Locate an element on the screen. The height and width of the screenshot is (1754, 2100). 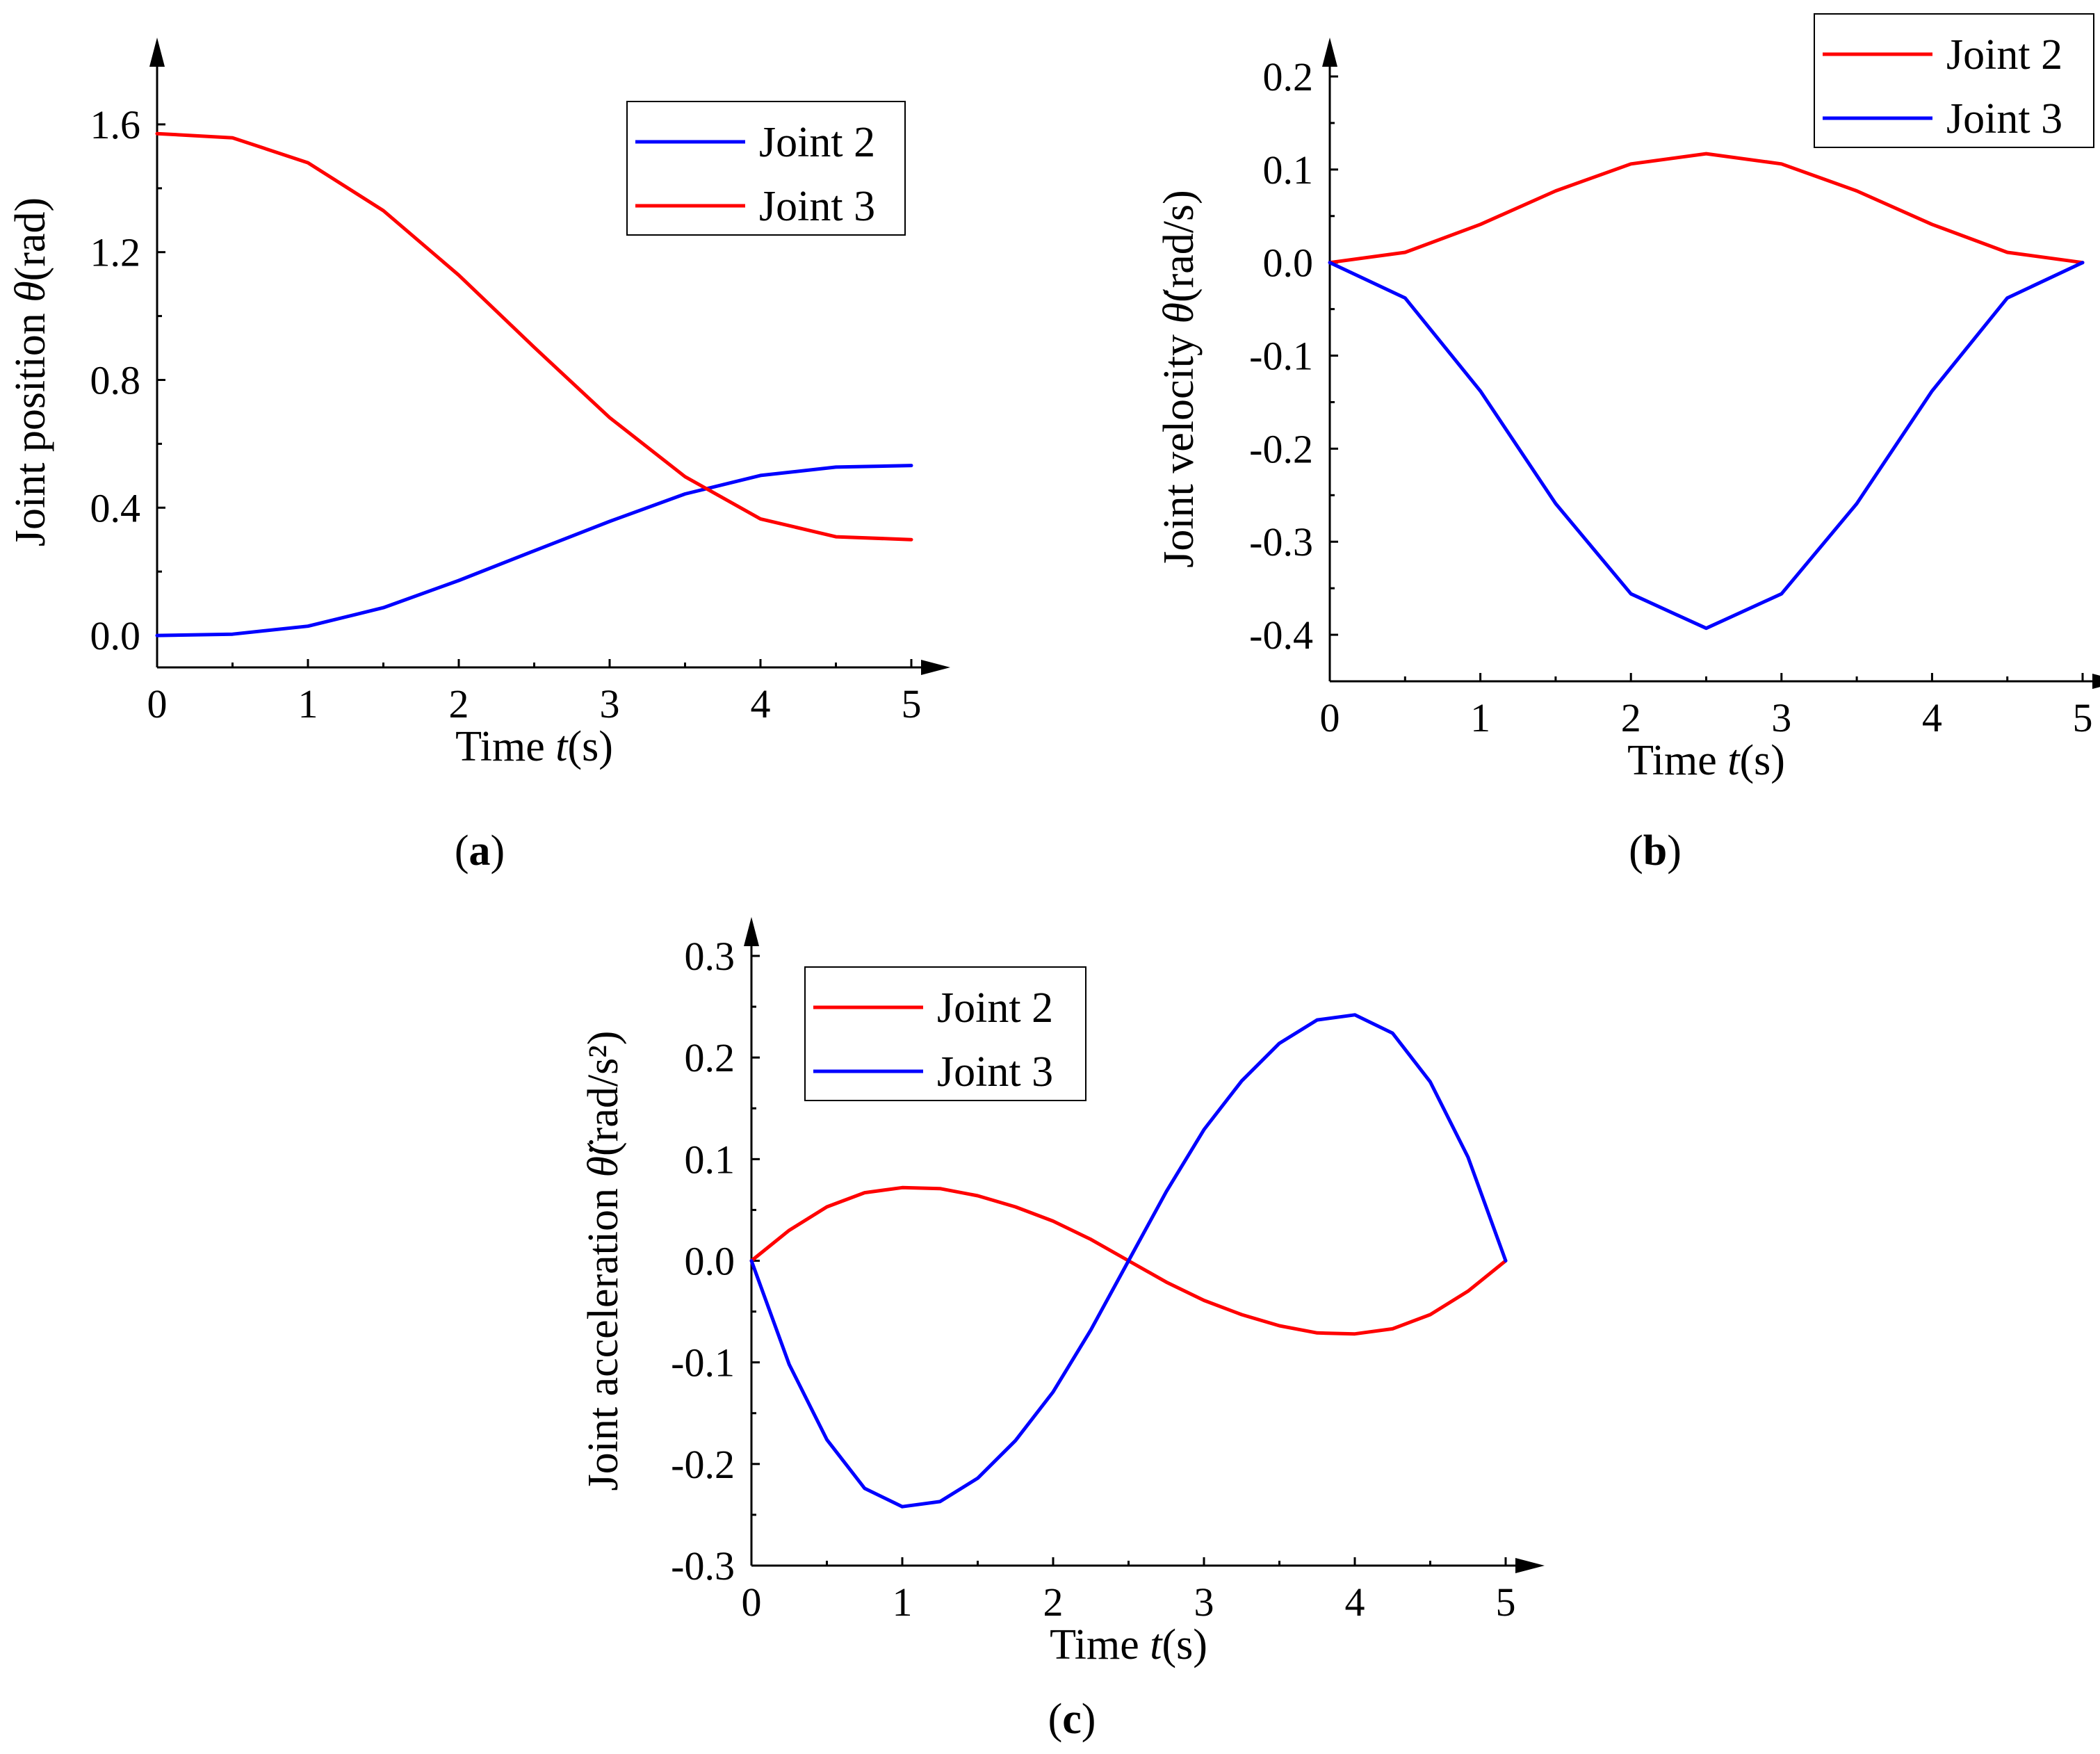
y-tick-label: 0.3 is located at coordinates (710, 957).